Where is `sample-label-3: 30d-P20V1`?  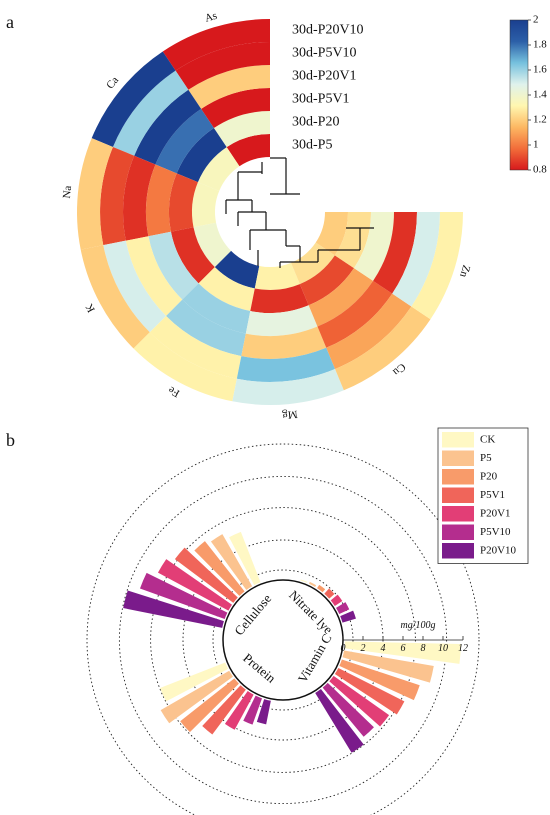
sample-label-3: 30d-P20V1 is located at coordinates (324, 76).